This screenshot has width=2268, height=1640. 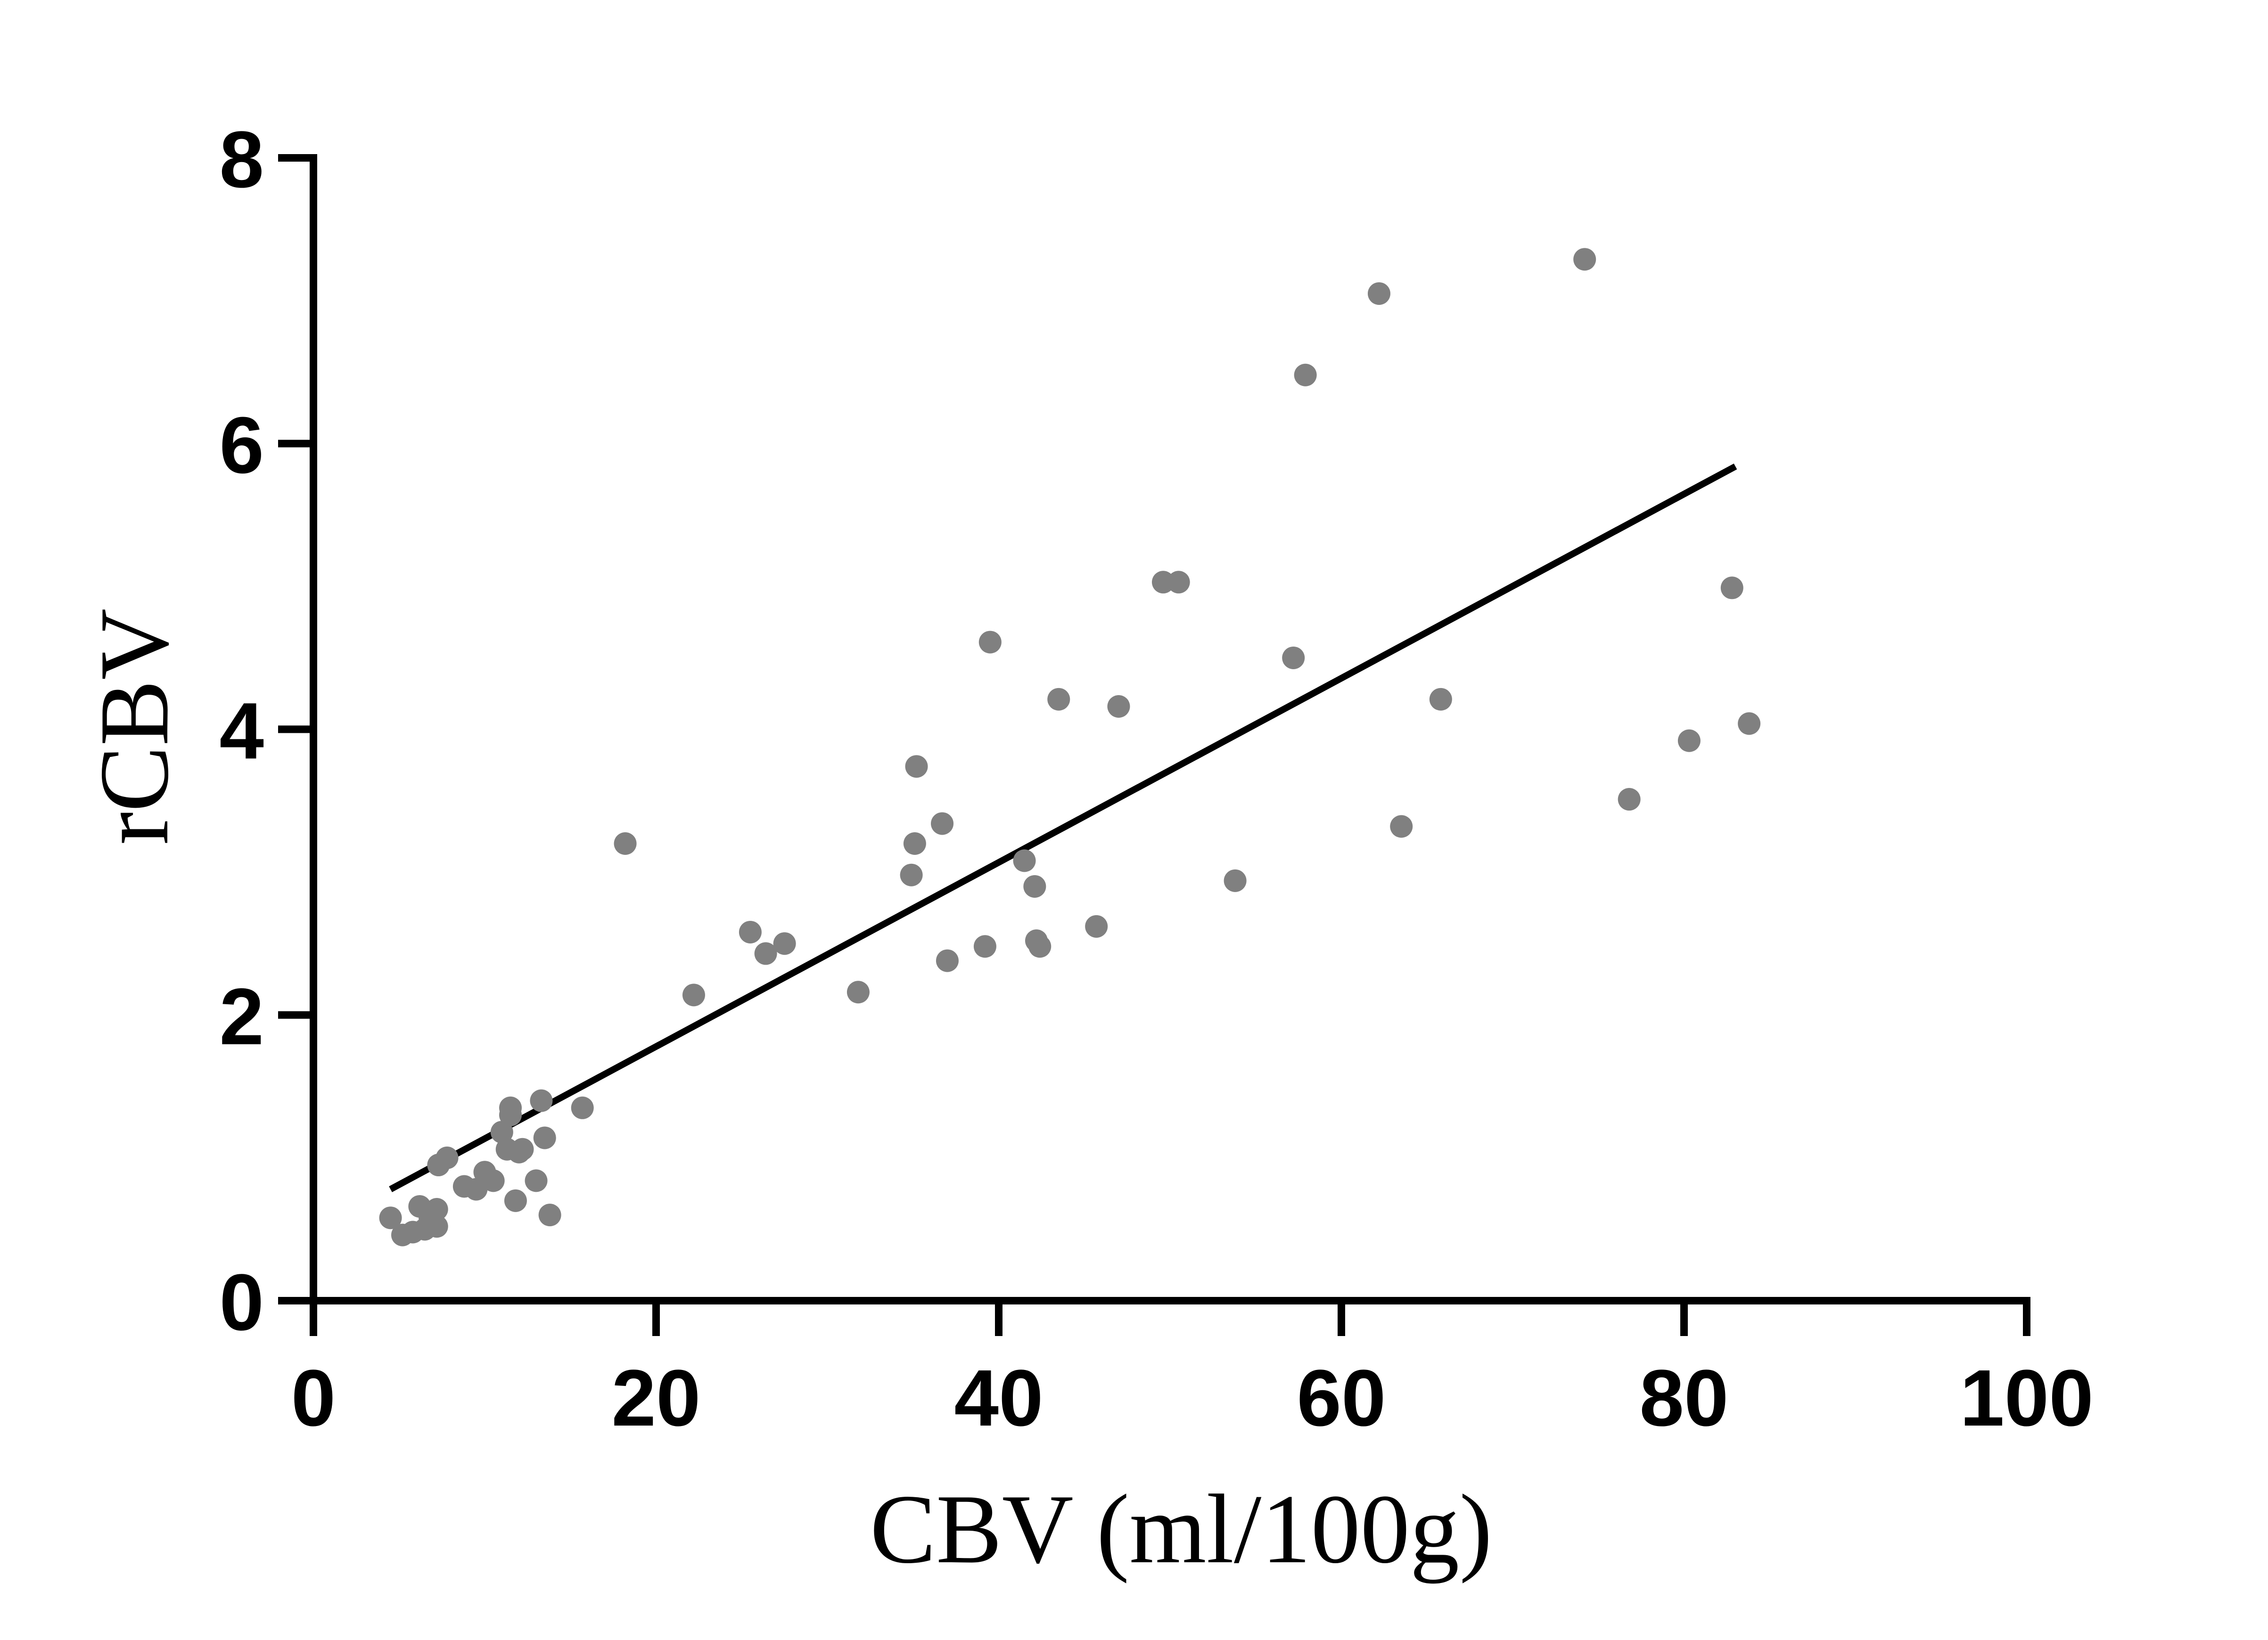 I want to click on x-tick-label: 100, so click(x=2027, y=1398).